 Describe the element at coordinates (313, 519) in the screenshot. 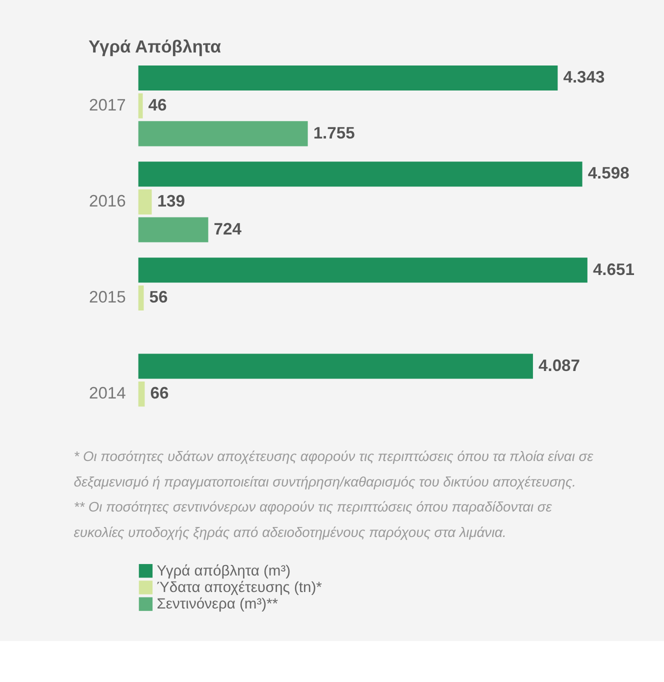

I see `text: ** Οι ποσότητες σεντινόνερων αφορούν τις περιπτώσεις όπου παραδίδονται σε ευκολίες υποδοχής ξηράς από αδειοδοτημένους παρόχους στα λιμάνια.` at that location.